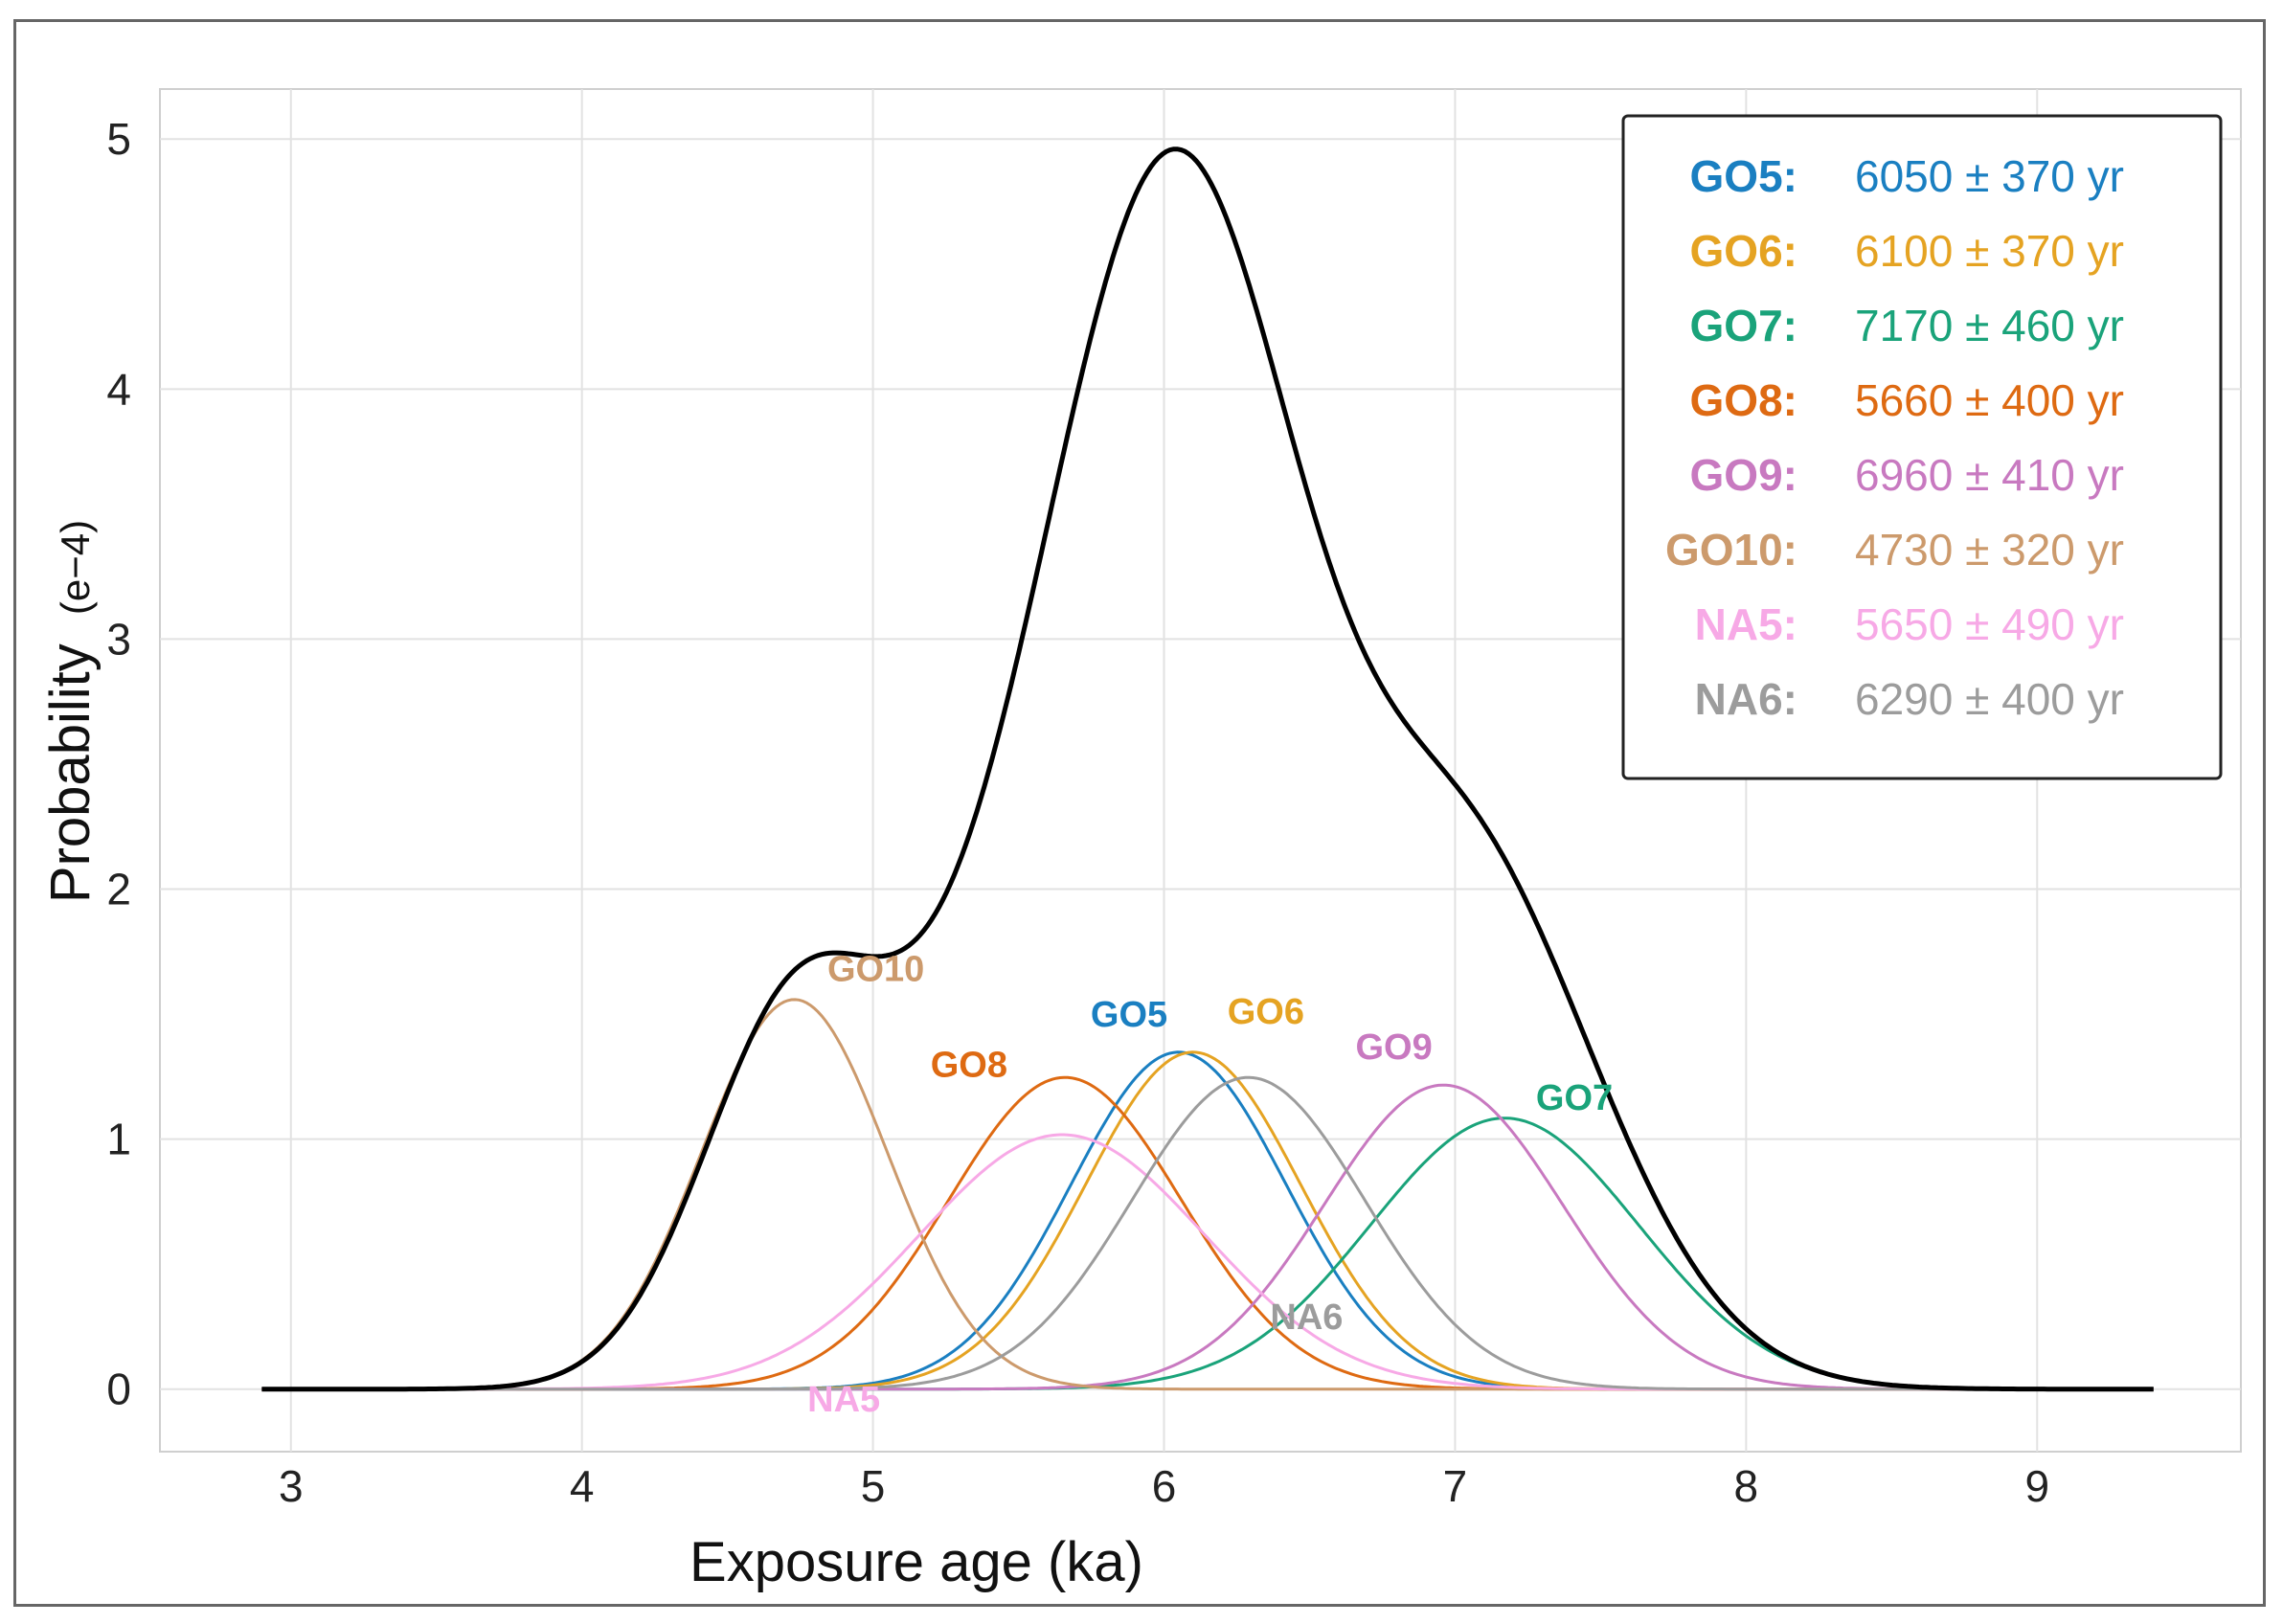 The height and width of the screenshot is (1624, 2283). Describe the element at coordinates (1393, 1047) in the screenshot. I see `curve-label-go9: GO9` at that location.